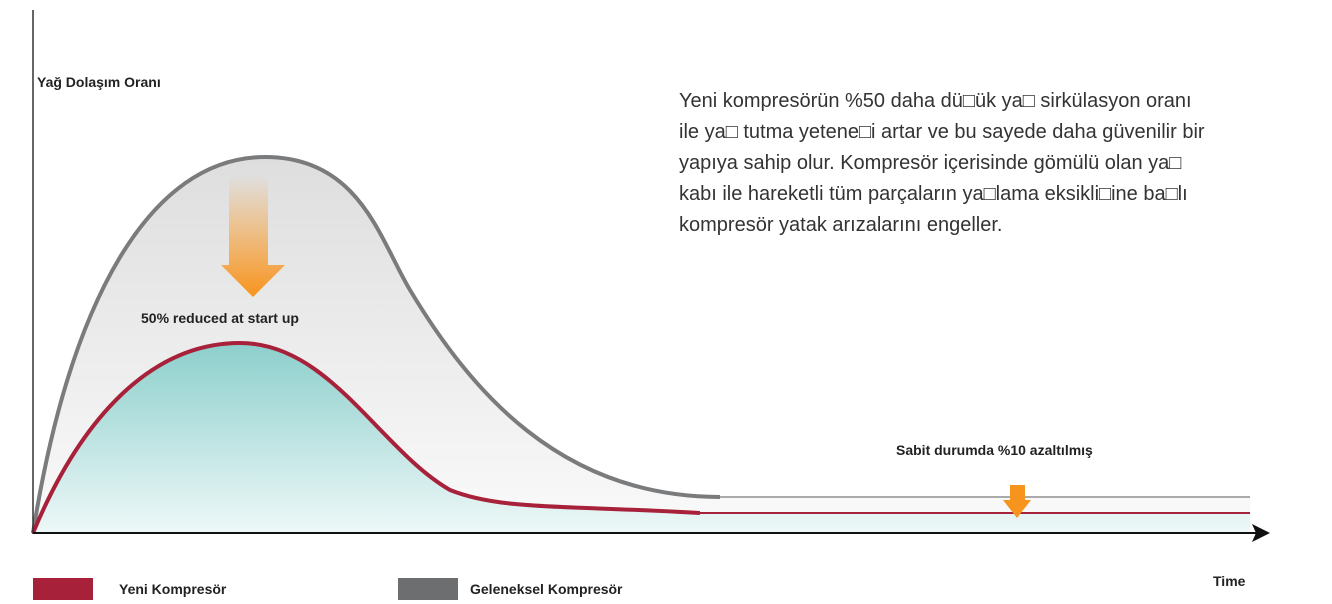 This screenshot has width=1332, height=604. Describe the element at coordinates (1261, 533) in the screenshot. I see `x-arrowhead` at that location.